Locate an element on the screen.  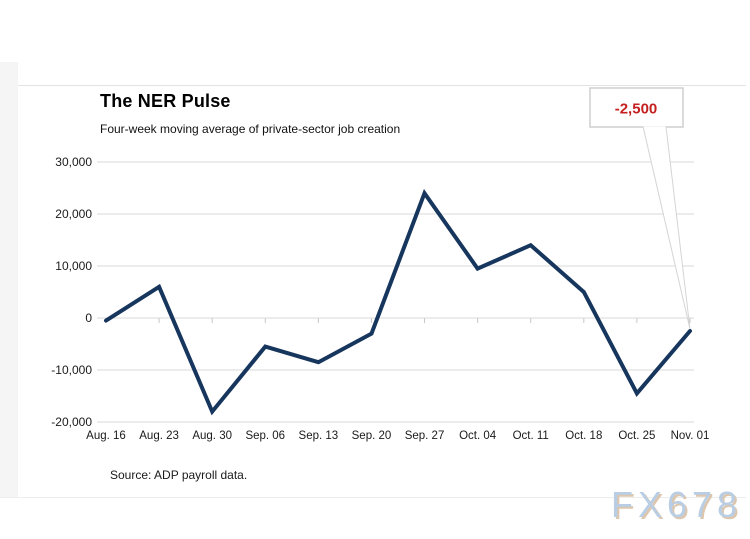
callout-box is located at coordinates (636, 107).